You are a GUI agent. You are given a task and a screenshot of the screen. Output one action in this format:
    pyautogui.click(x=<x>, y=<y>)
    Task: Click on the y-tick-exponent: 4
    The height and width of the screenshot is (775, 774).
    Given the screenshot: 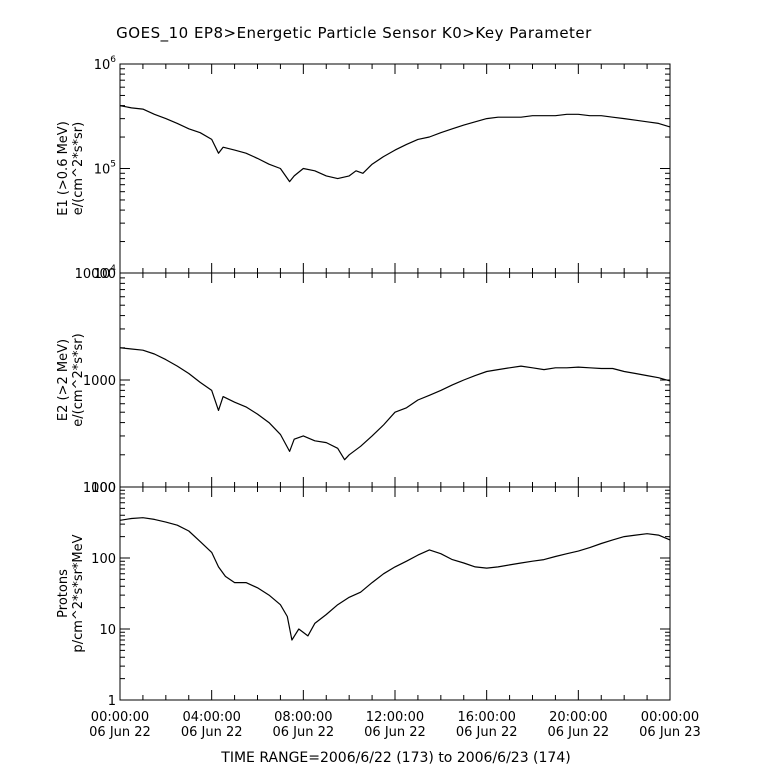 What is the action you would take?
    pyautogui.click(x=113, y=269)
    